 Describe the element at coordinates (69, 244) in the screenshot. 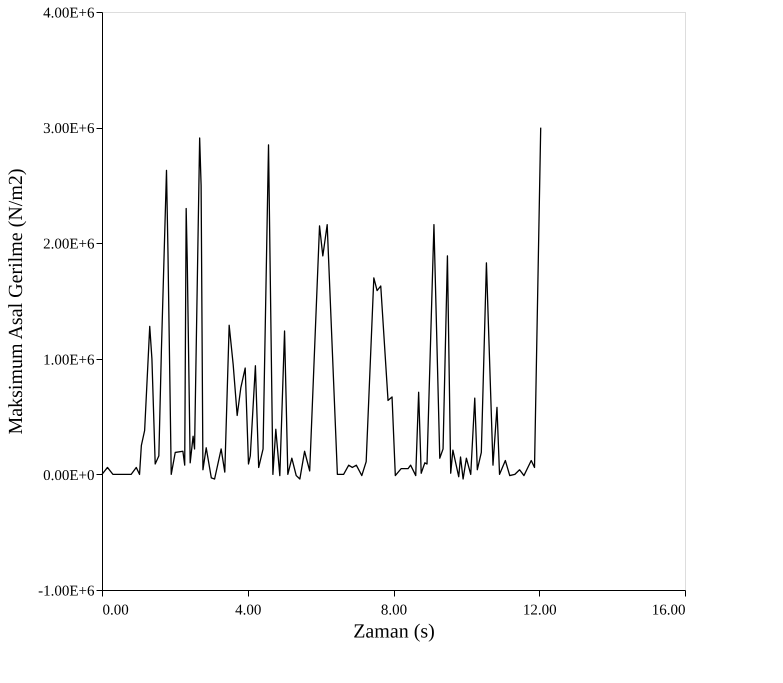

I see `y-tick-label: 2.00E+6` at that location.